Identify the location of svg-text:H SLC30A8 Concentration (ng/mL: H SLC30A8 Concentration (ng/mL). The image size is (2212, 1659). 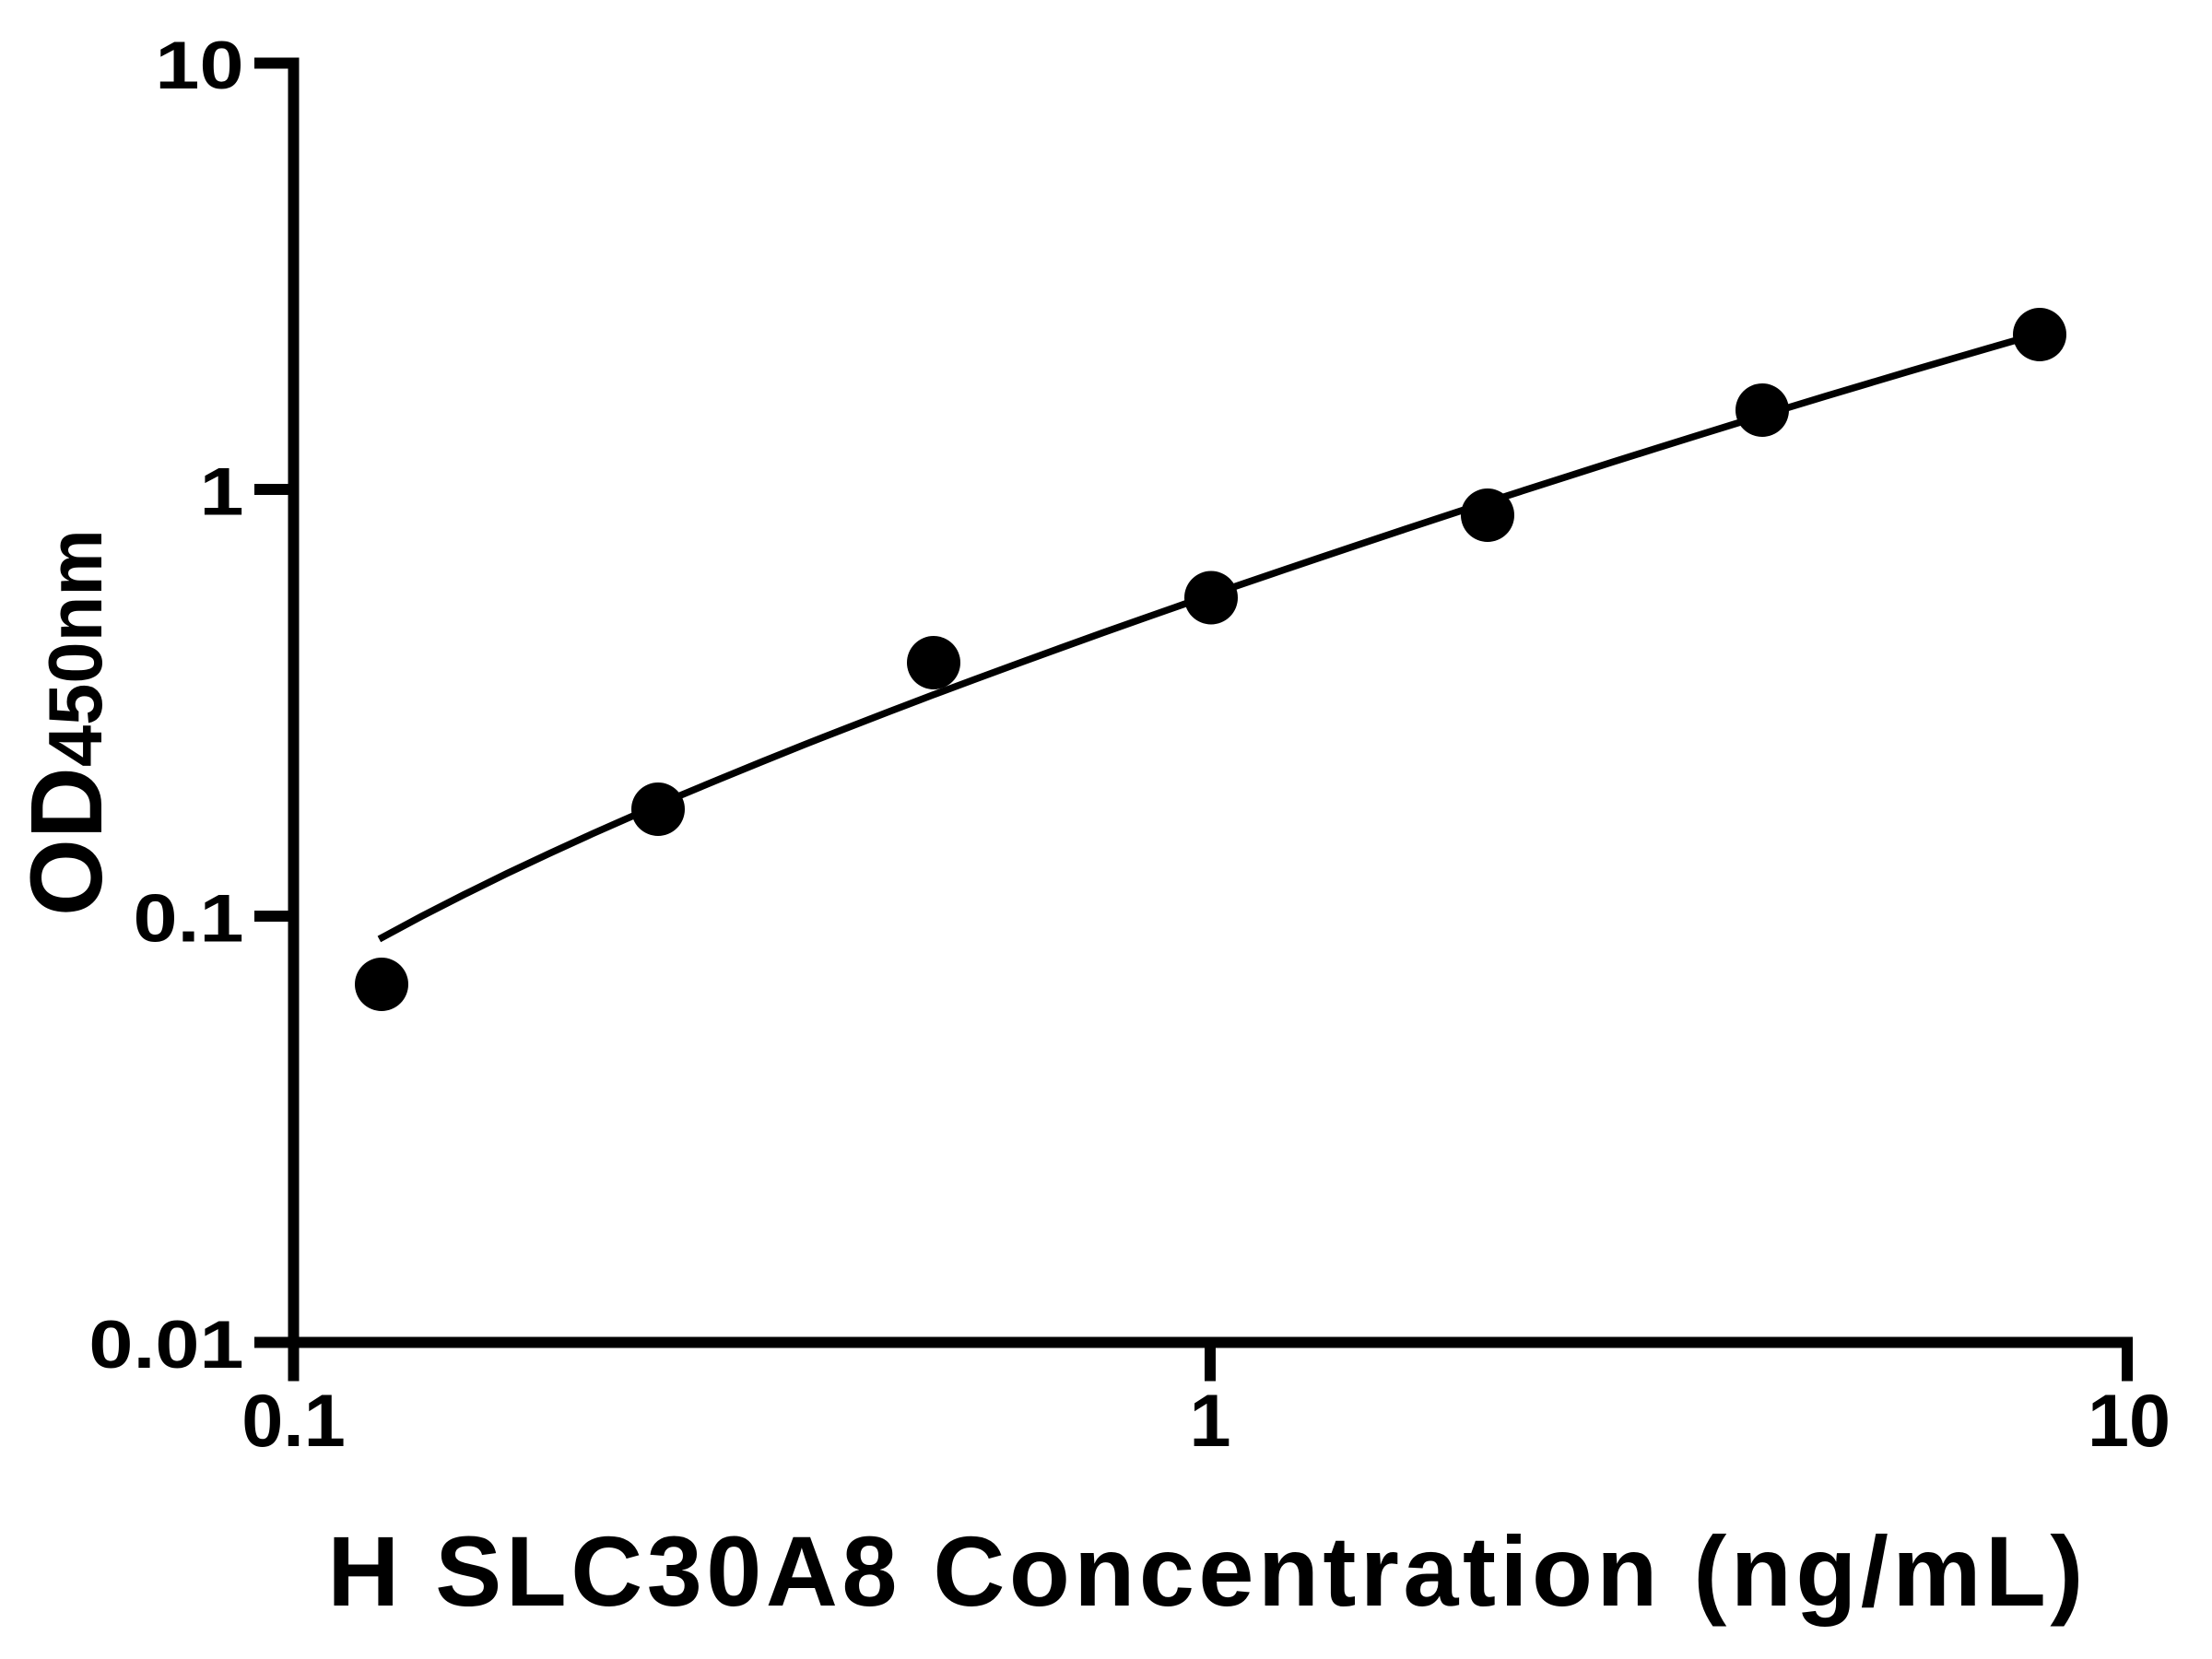
(1207, 1571).